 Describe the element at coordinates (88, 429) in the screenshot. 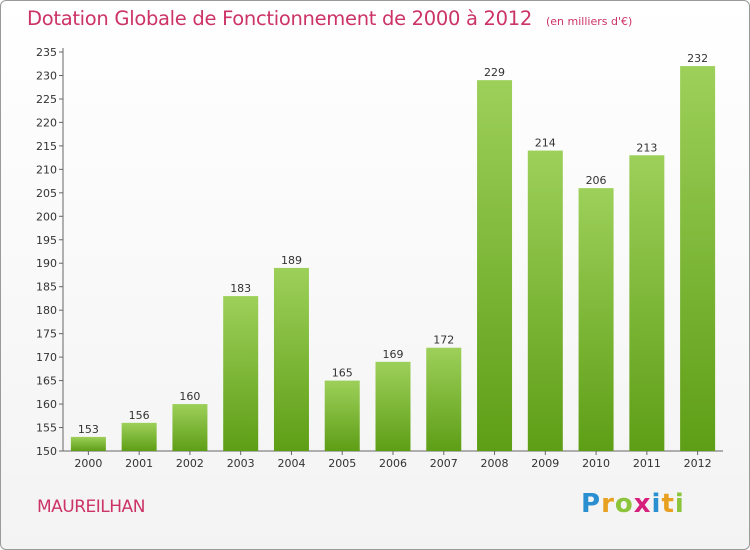

I see `bar-value-label: 153` at that location.